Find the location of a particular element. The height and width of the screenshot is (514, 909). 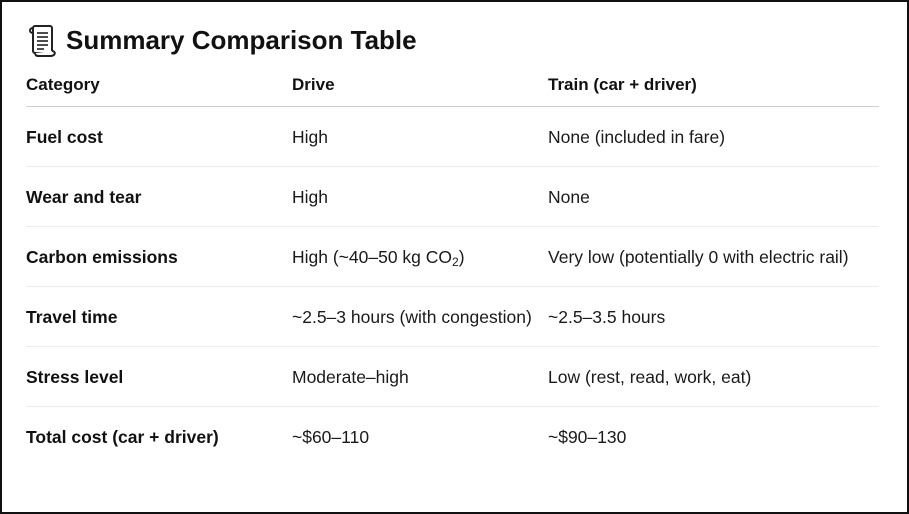

row-drive-value: ~2.5–3 hours (with congestion) is located at coordinates (420, 316).